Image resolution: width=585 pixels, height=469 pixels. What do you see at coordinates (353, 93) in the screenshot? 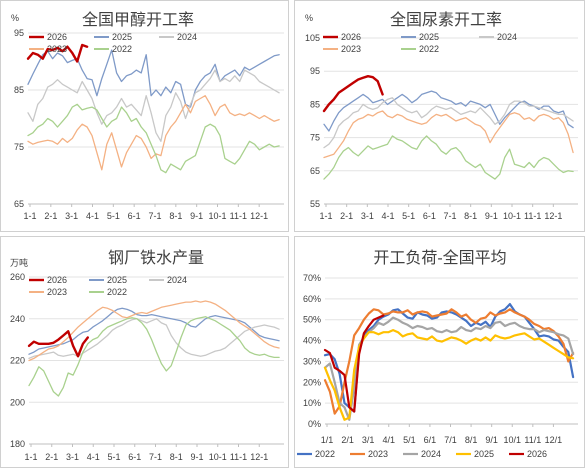
I see `series-line-2026` at bounding box center [353, 93].